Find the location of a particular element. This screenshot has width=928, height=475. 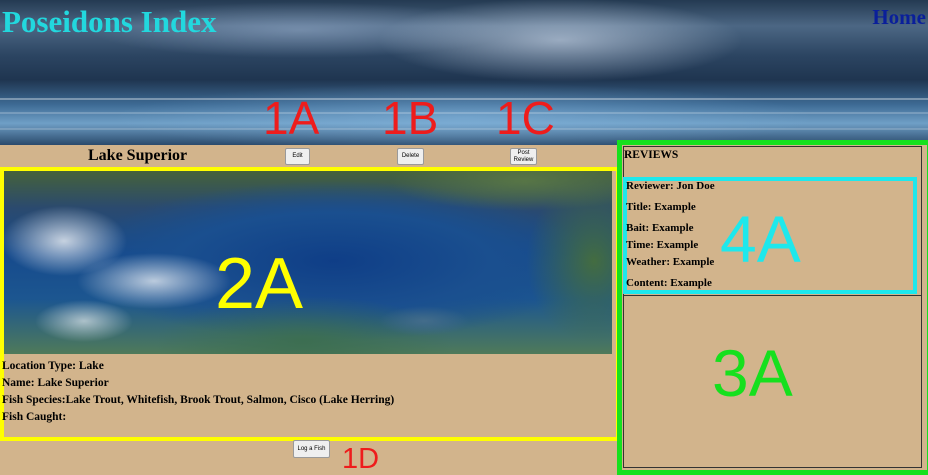

location-heading: Lake Superior is located at coordinates (138, 155).